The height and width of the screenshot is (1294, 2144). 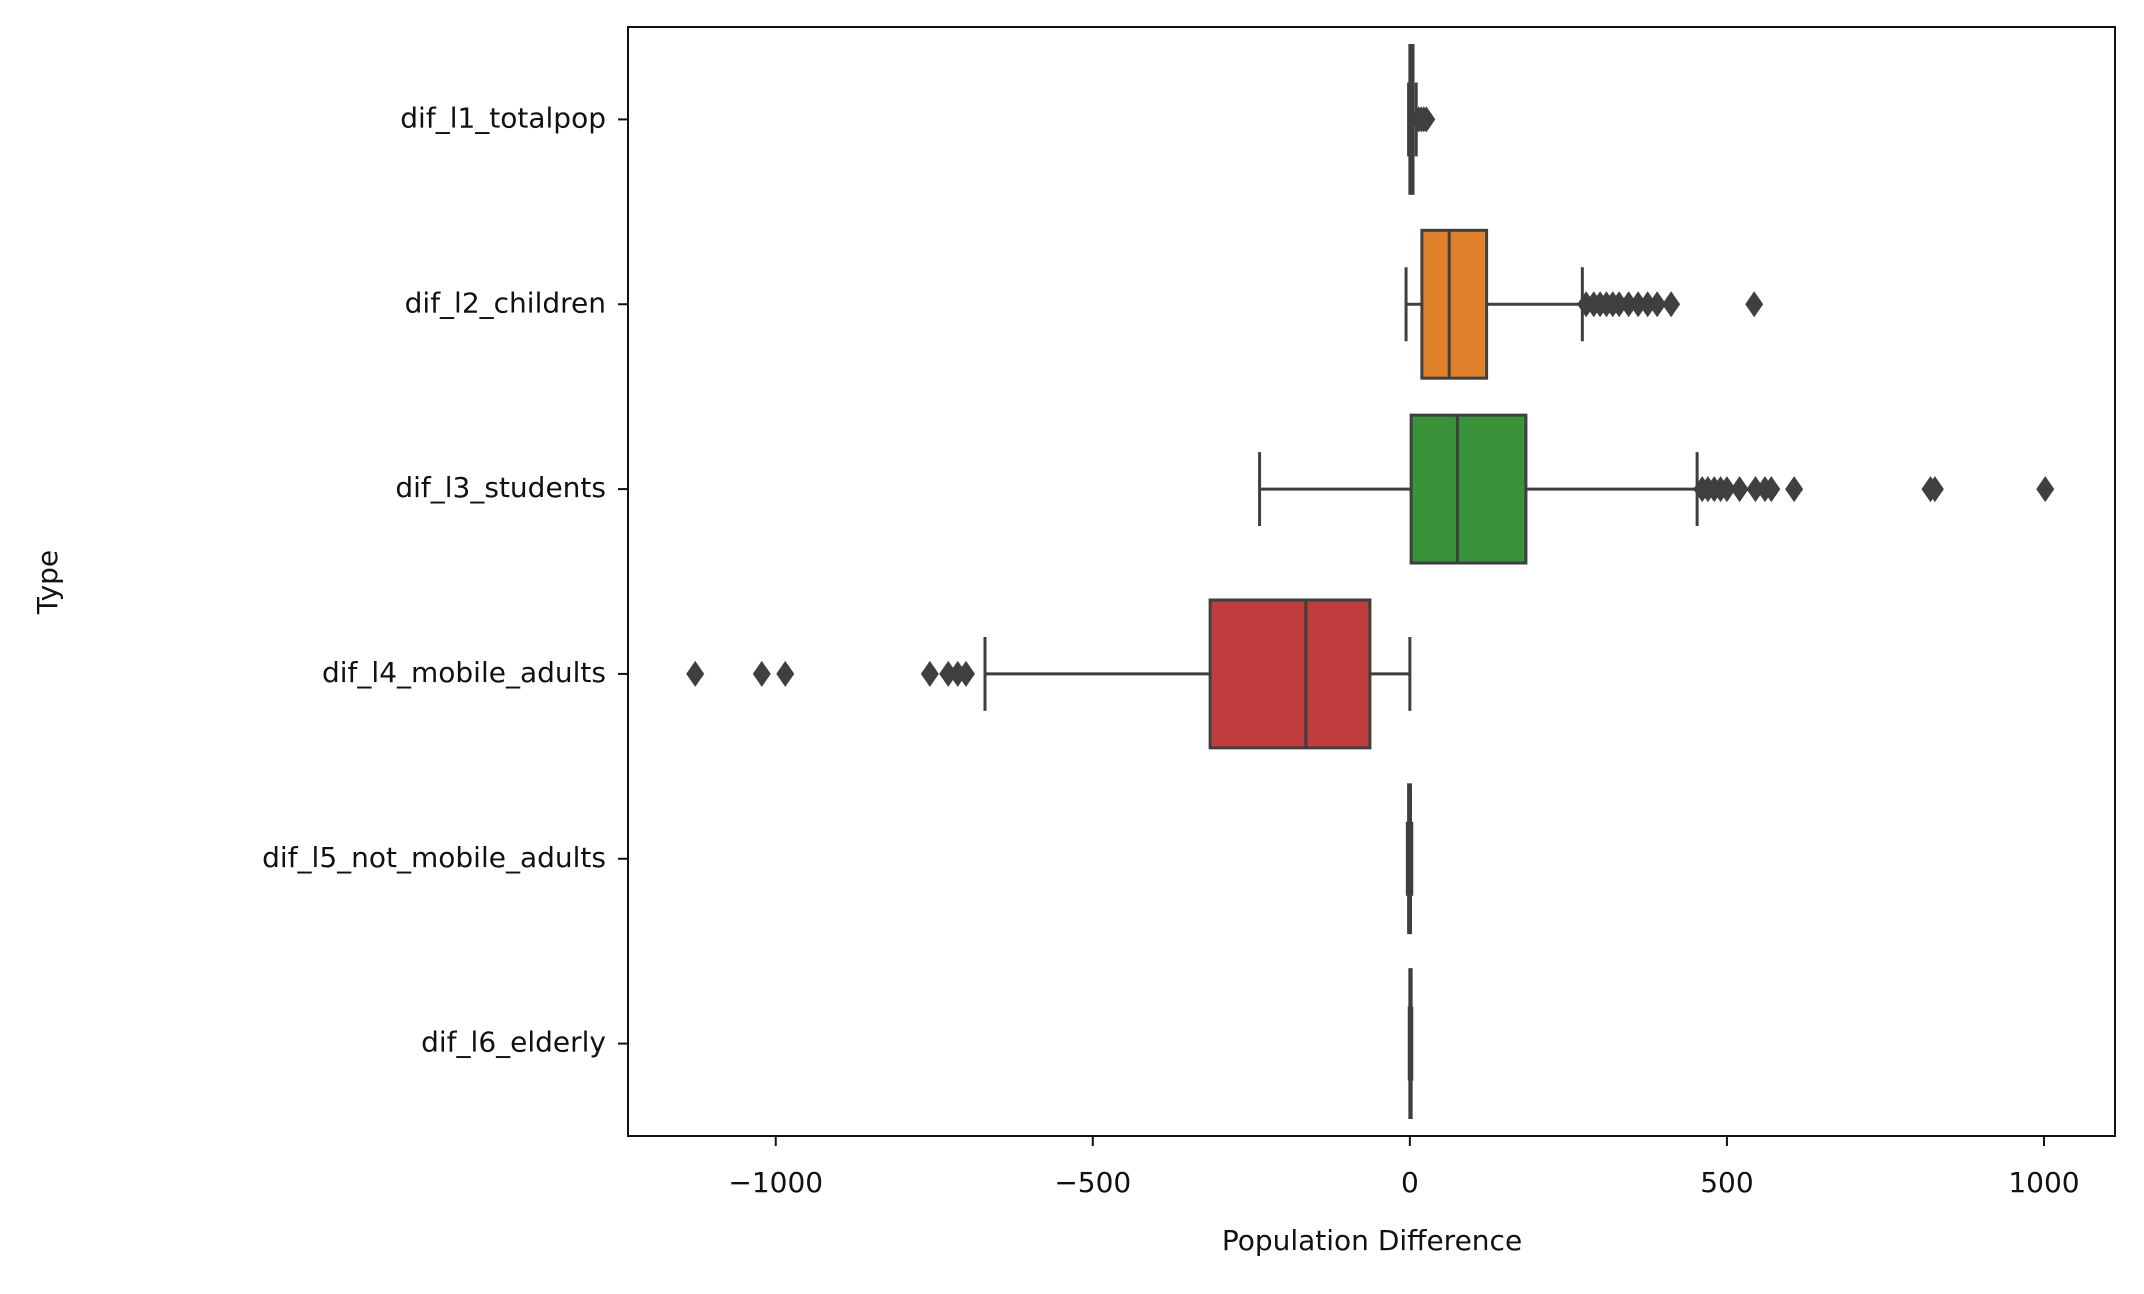 What do you see at coordinates (775, 1182) in the screenshot?
I see `x-tick-label: −1000` at bounding box center [775, 1182].